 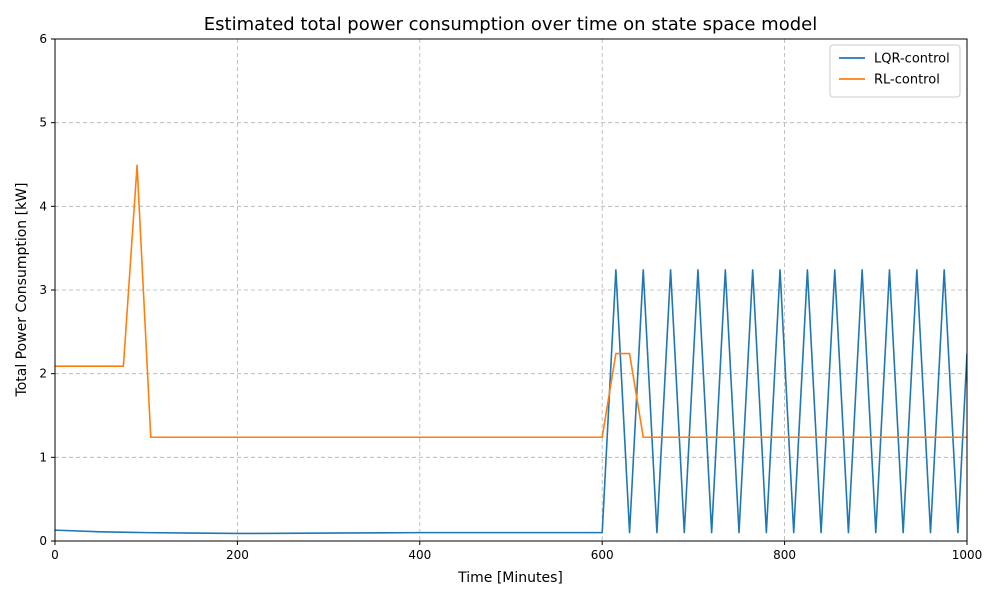 What do you see at coordinates (43, 123) in the screenshot?
I see `y-tick-label: 5` at bounding box center [43, 123].